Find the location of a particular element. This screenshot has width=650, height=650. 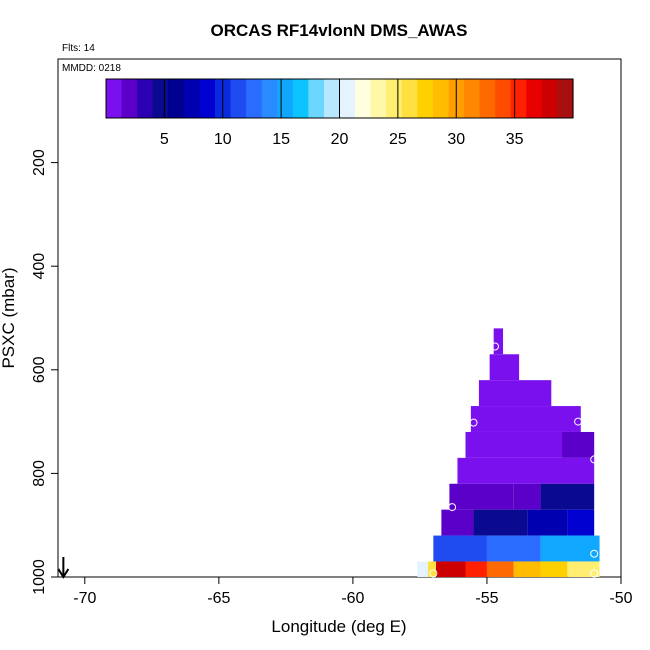

colorbar-tick-label: 20 is located at coordinates (340, 139).